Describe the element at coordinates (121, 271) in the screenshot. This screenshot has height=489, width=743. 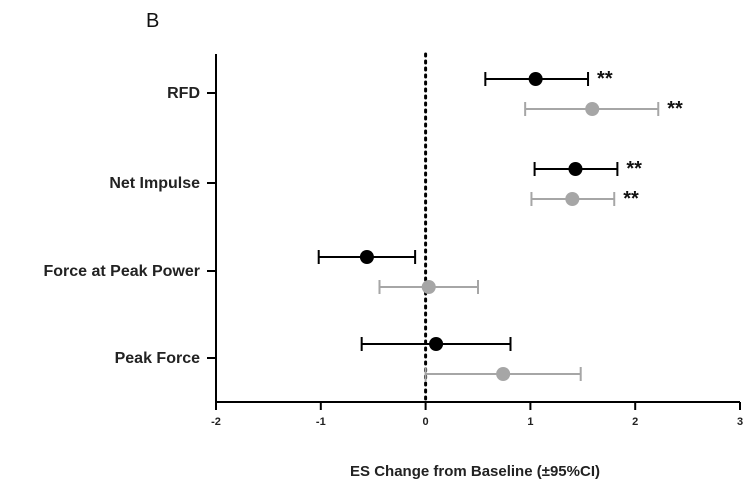
I see `category-label: Force at Peak Power` at that location.